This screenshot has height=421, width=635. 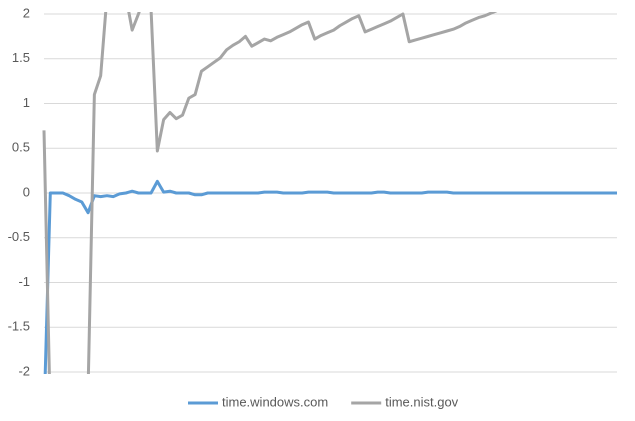 I want to click on legend-label: time.nist.gov, so click(x=421, y=401).